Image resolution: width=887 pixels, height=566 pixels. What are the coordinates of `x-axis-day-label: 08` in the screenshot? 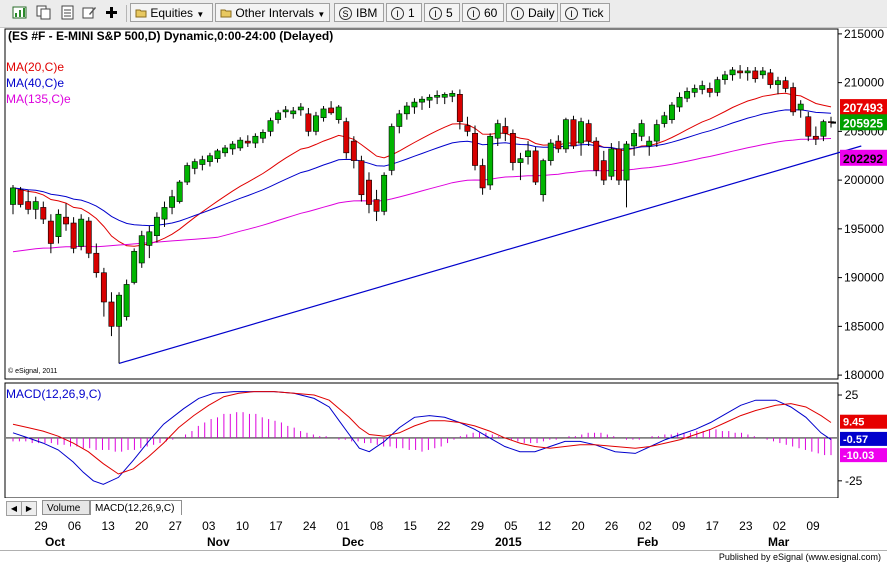 It's located at (376, 526).